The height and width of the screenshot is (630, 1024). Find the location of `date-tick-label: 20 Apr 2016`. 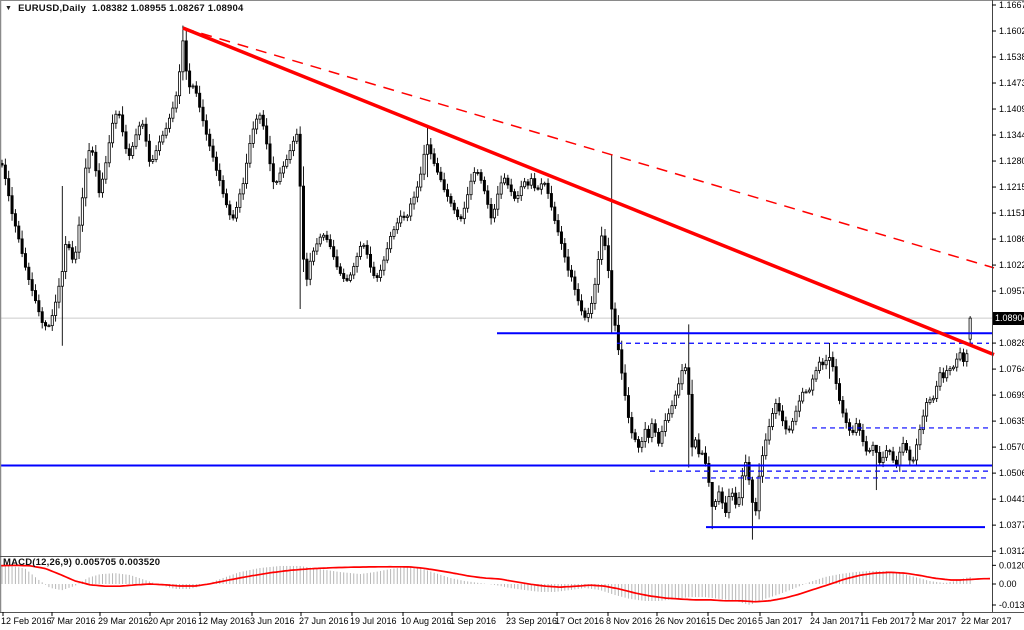

date-tick-label: 20 Apr 2016 is located at coordinates (172, 621).